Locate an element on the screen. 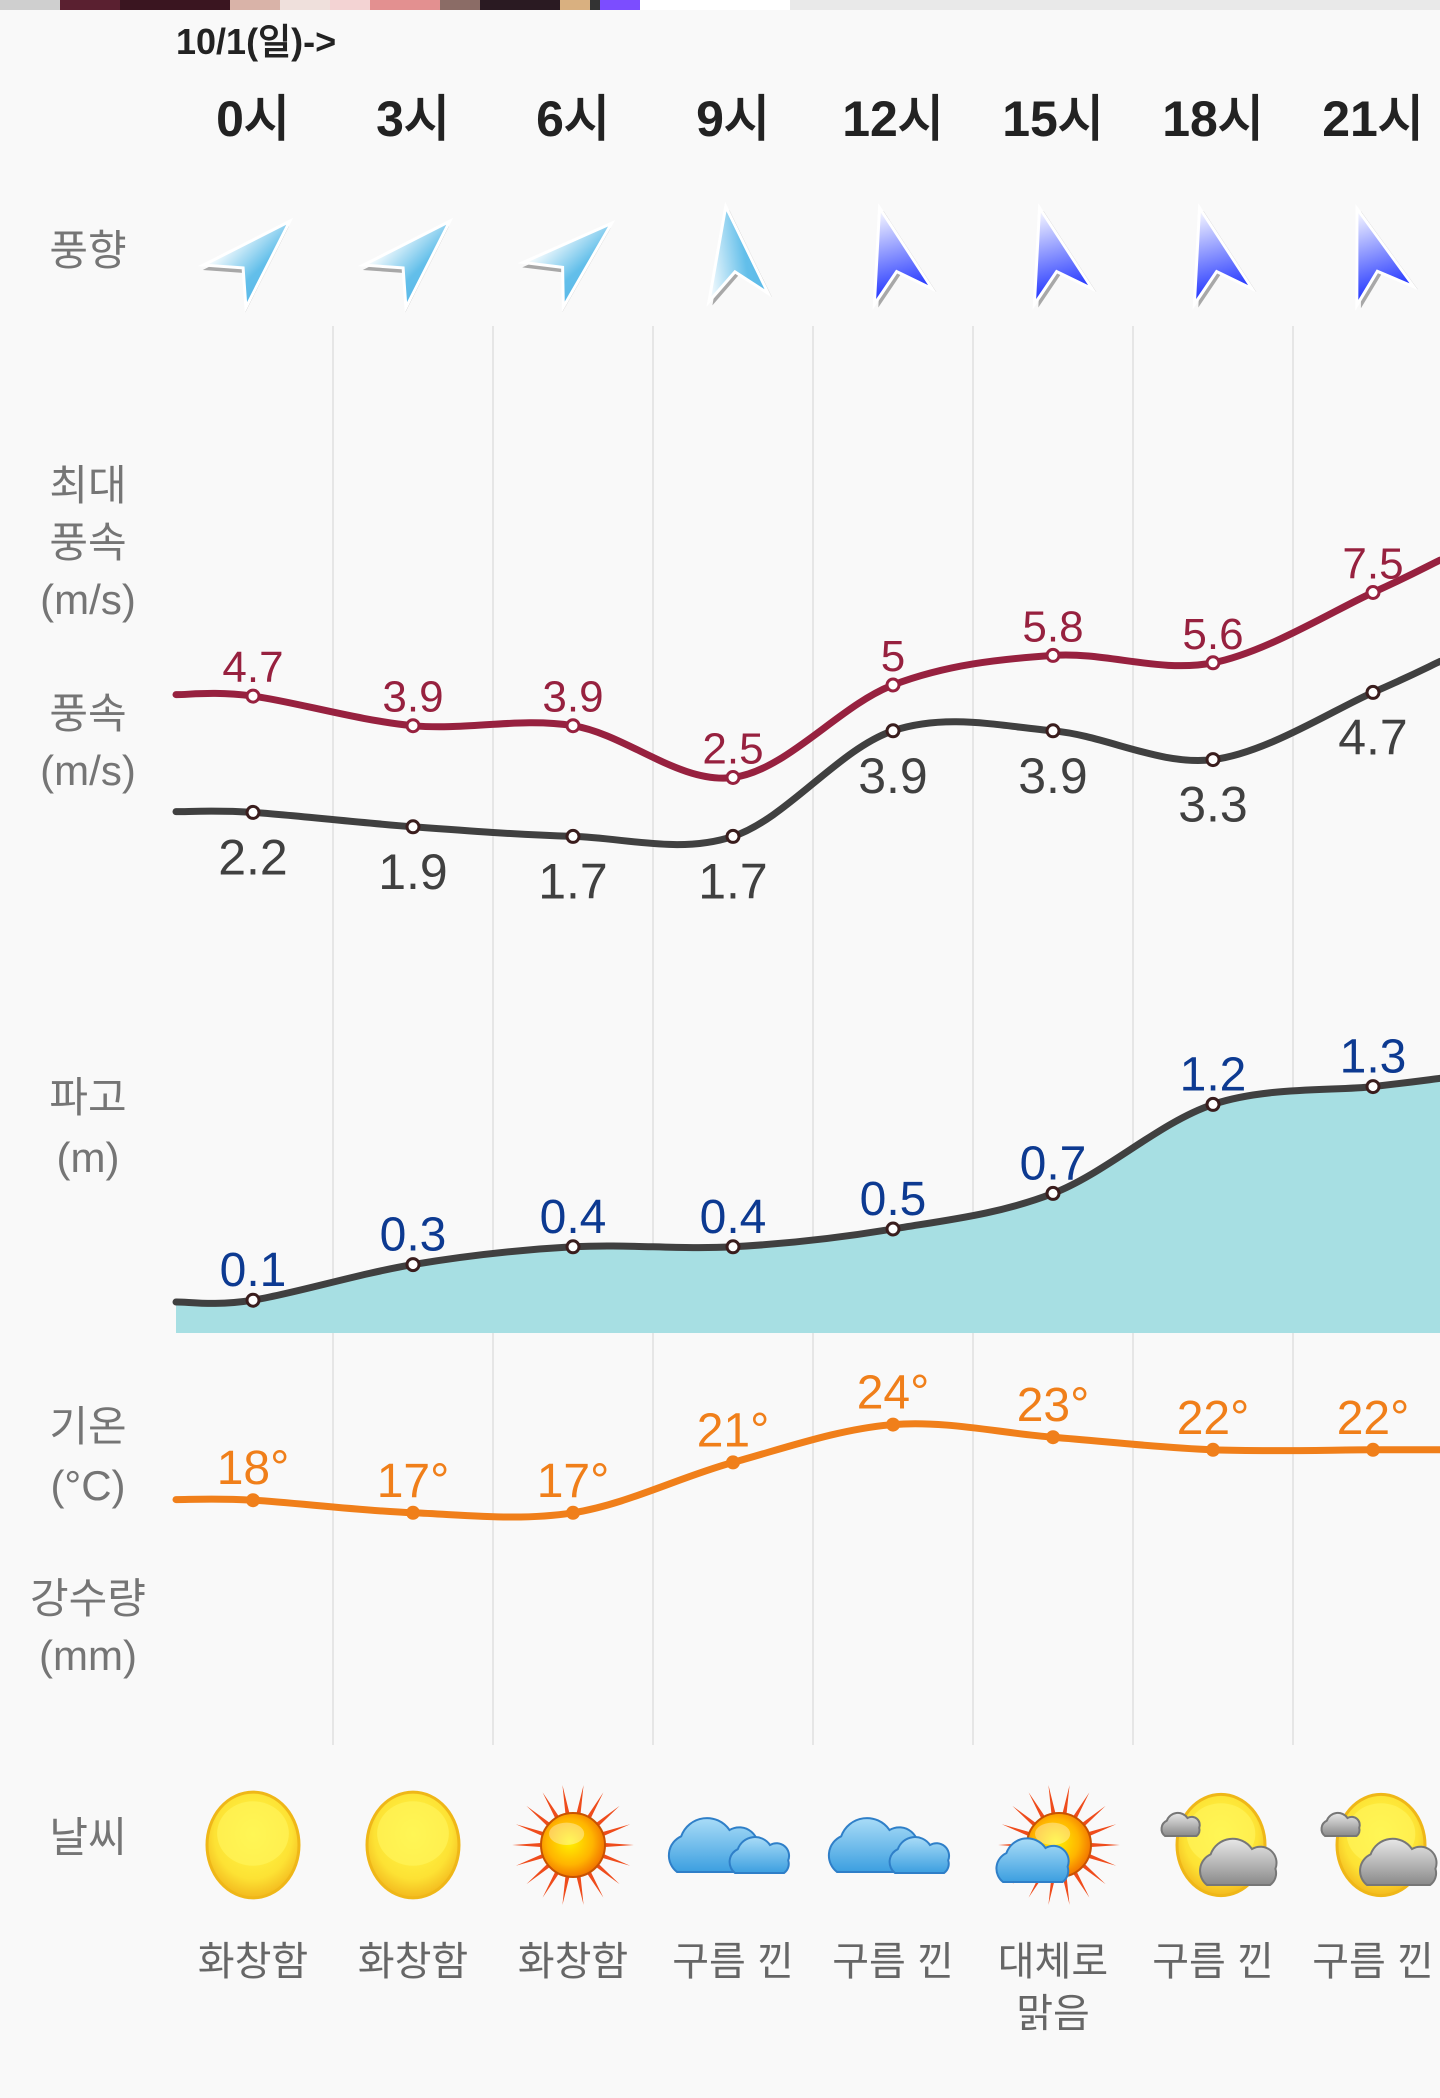  max-wind-data-label: 5.6 is located at coordinates (1212, 634).